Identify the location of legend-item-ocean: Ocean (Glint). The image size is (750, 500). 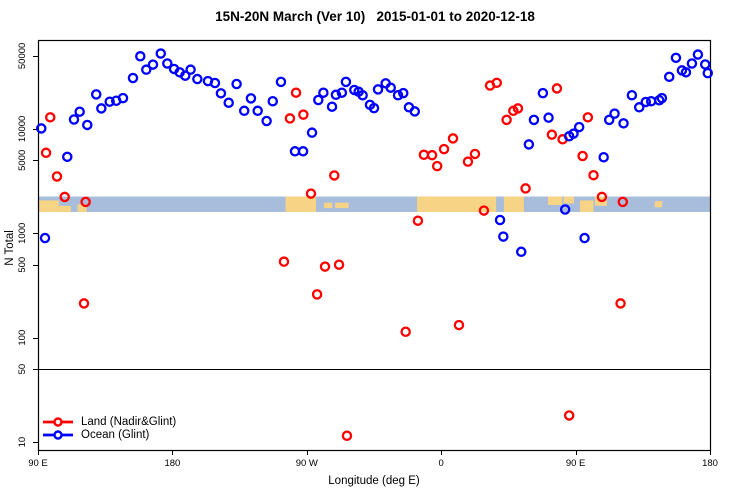
(109, 434).